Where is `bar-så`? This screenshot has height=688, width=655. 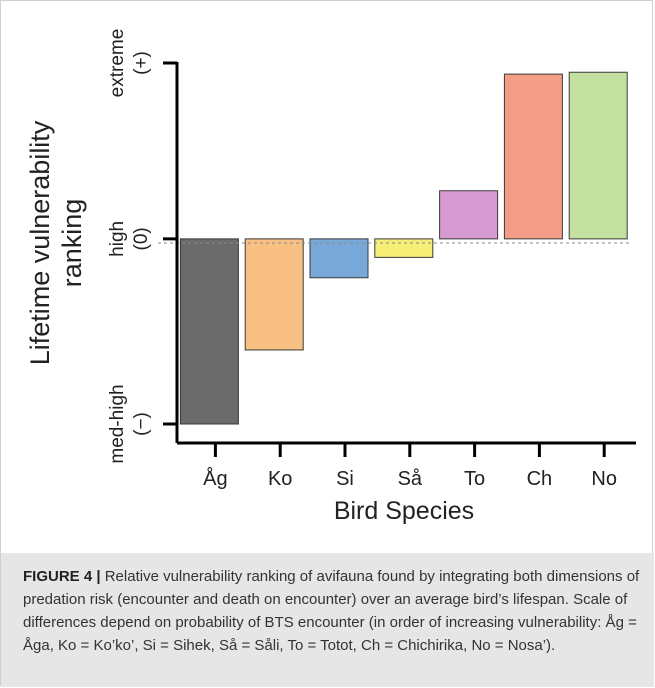
bar-så is located at coordinates (404, 248).